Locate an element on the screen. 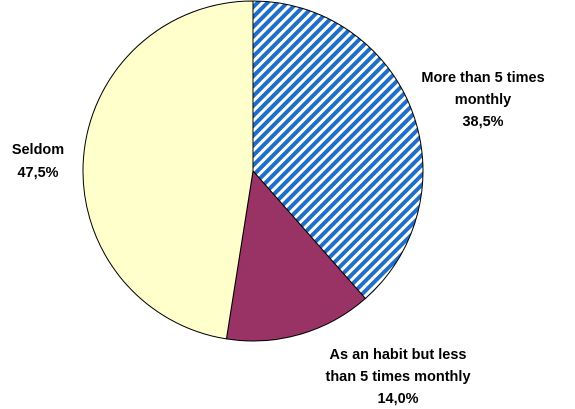  slice-value-seldom: 47,5% is located at coordinates (37, 173).